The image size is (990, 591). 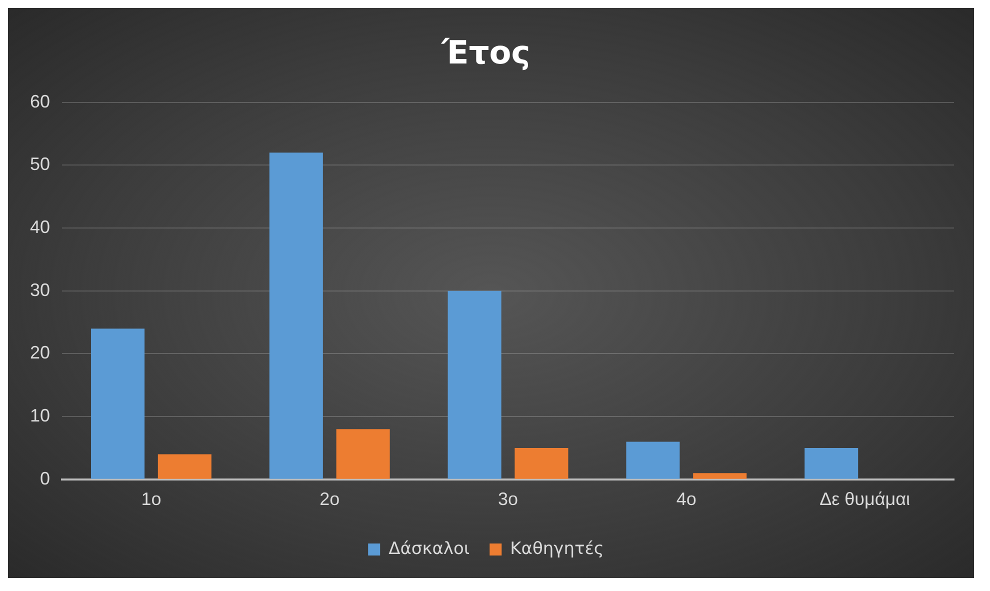 What do you see at coordinates (330, 499) in the screenshot?
I see `x-tick-label: 2ο` at bounding box center [330, 499].